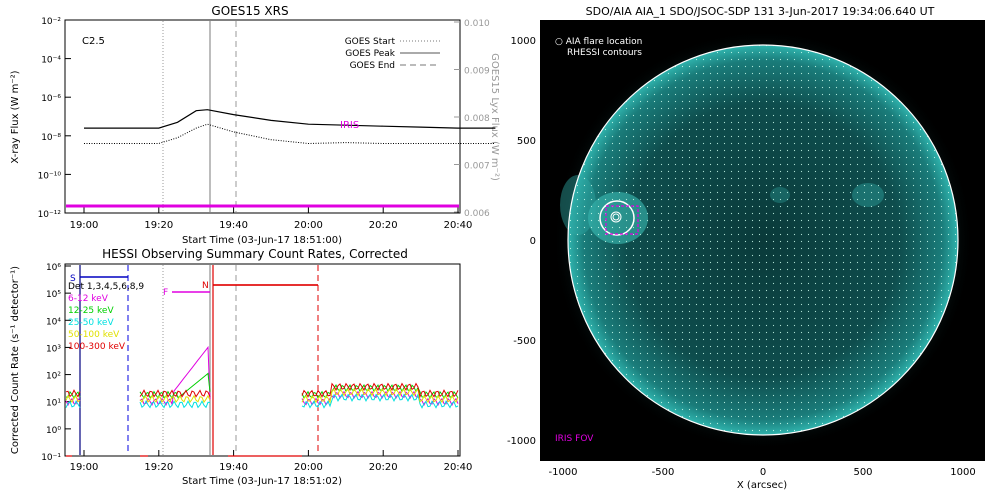 Image resolution: width=1000 pixels, height=500 pixels. What do you see at coordinates (383, 225) in the screenshot?
I see `goes-xtick-label: 20:20` at bounding box center [383, 225].